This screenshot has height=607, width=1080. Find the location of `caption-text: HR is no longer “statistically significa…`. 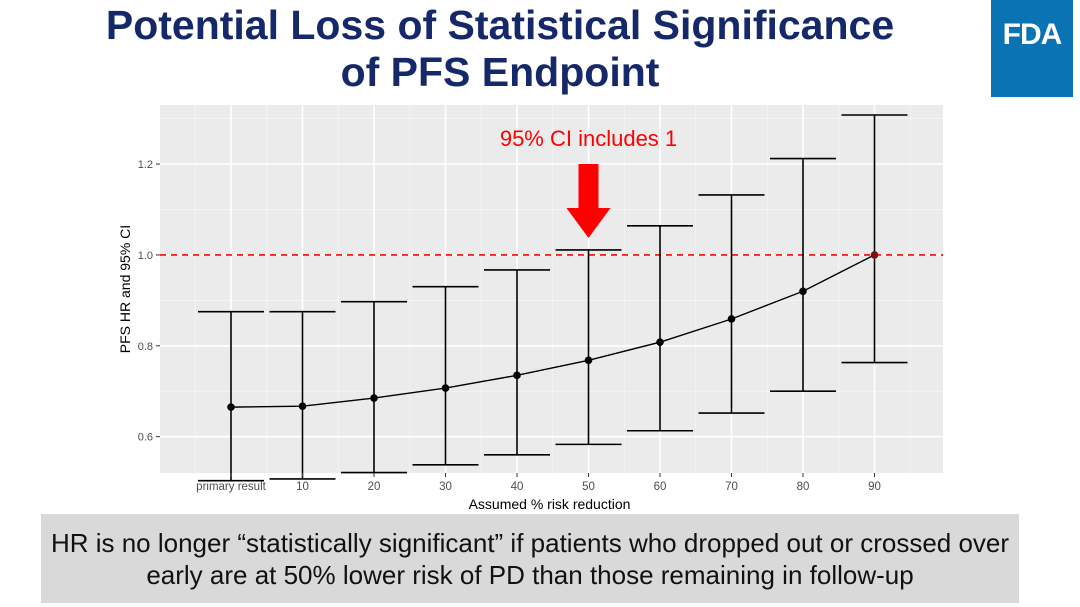

caption-text: HR is no longer “statistically significa… is located at coordinates (530, 558).